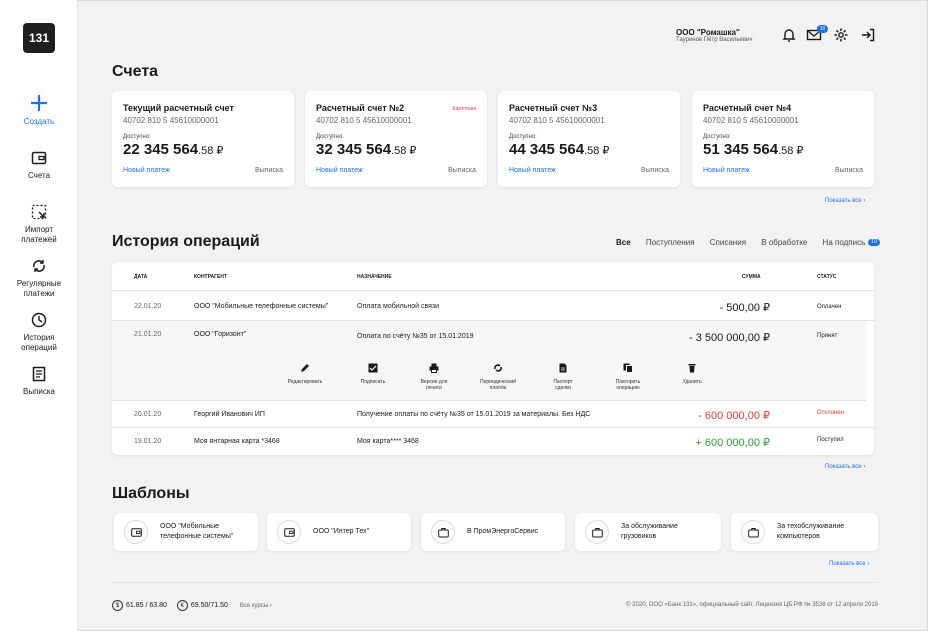  I want to click on sidebar-item-regular: Регулярные платежи, so click(39, 278).